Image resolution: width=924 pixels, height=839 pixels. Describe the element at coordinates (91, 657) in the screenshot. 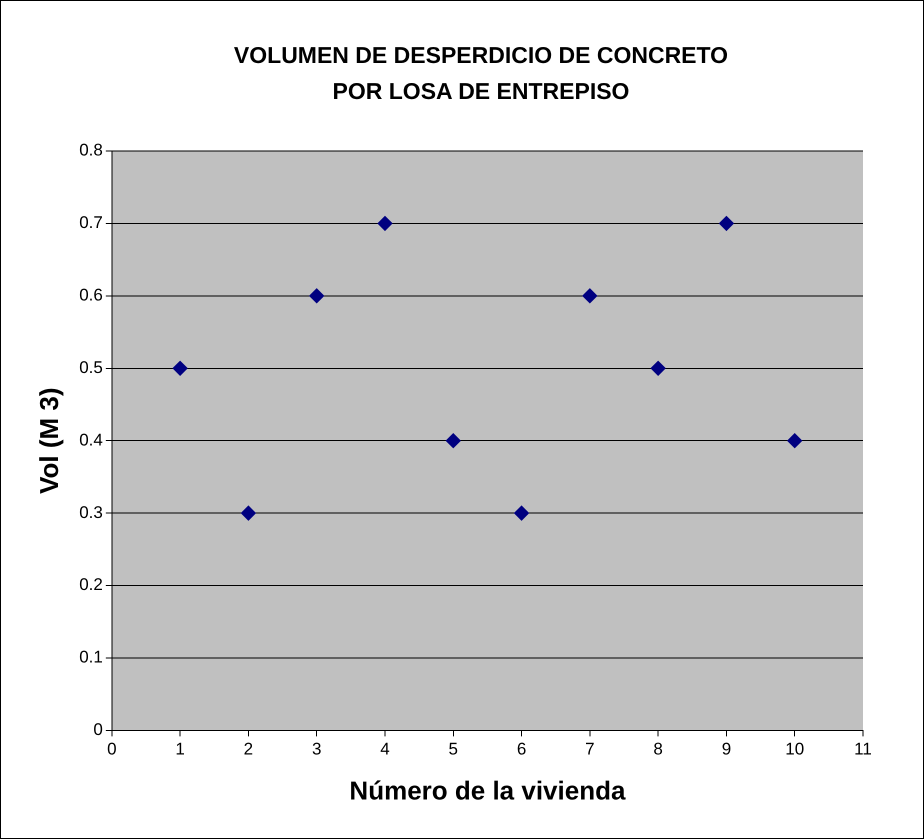

I see `y-tick-label: 0.1` at that location.